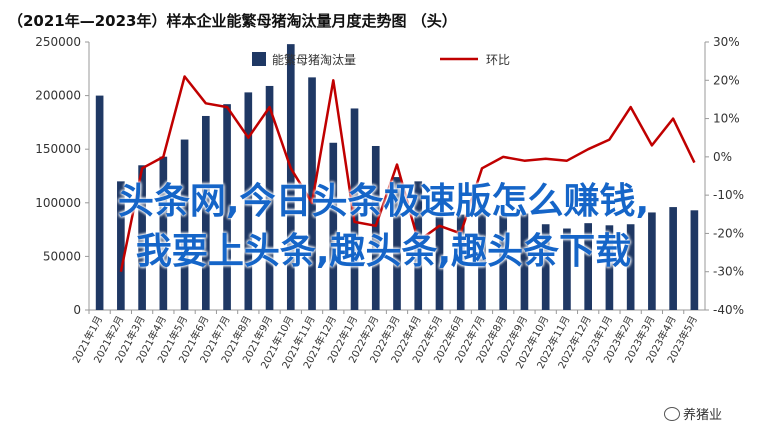 This screenshot has width=767, height=426. What do you see at coordinates (58, 203) in the screenshot?
I see `y-left-tick-label: 100000` at bounding box center [58, 203].